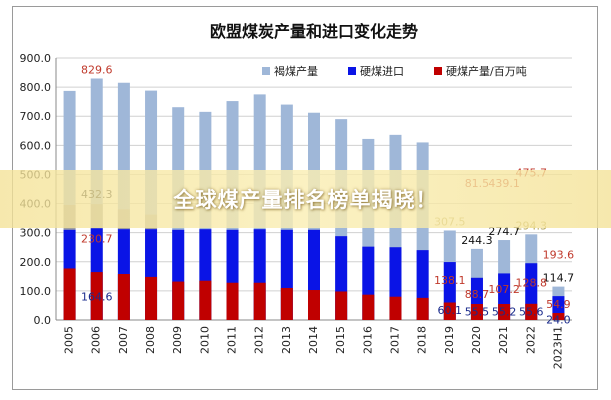  Describe the element at coordinates (314, 31) in the screenshot. I see `chart-title: 欧盟煤炭产量和进口变化走势` at that location.